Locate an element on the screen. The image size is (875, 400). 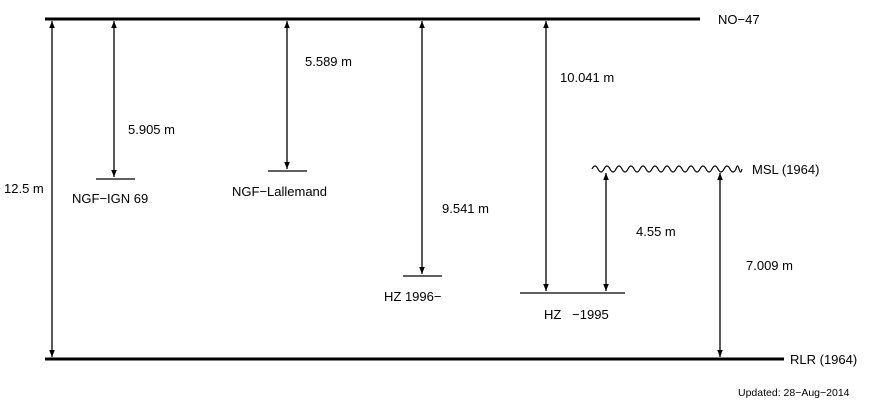
label-rlr-1964: RLR (1964) is located at coordinates (823, 359).